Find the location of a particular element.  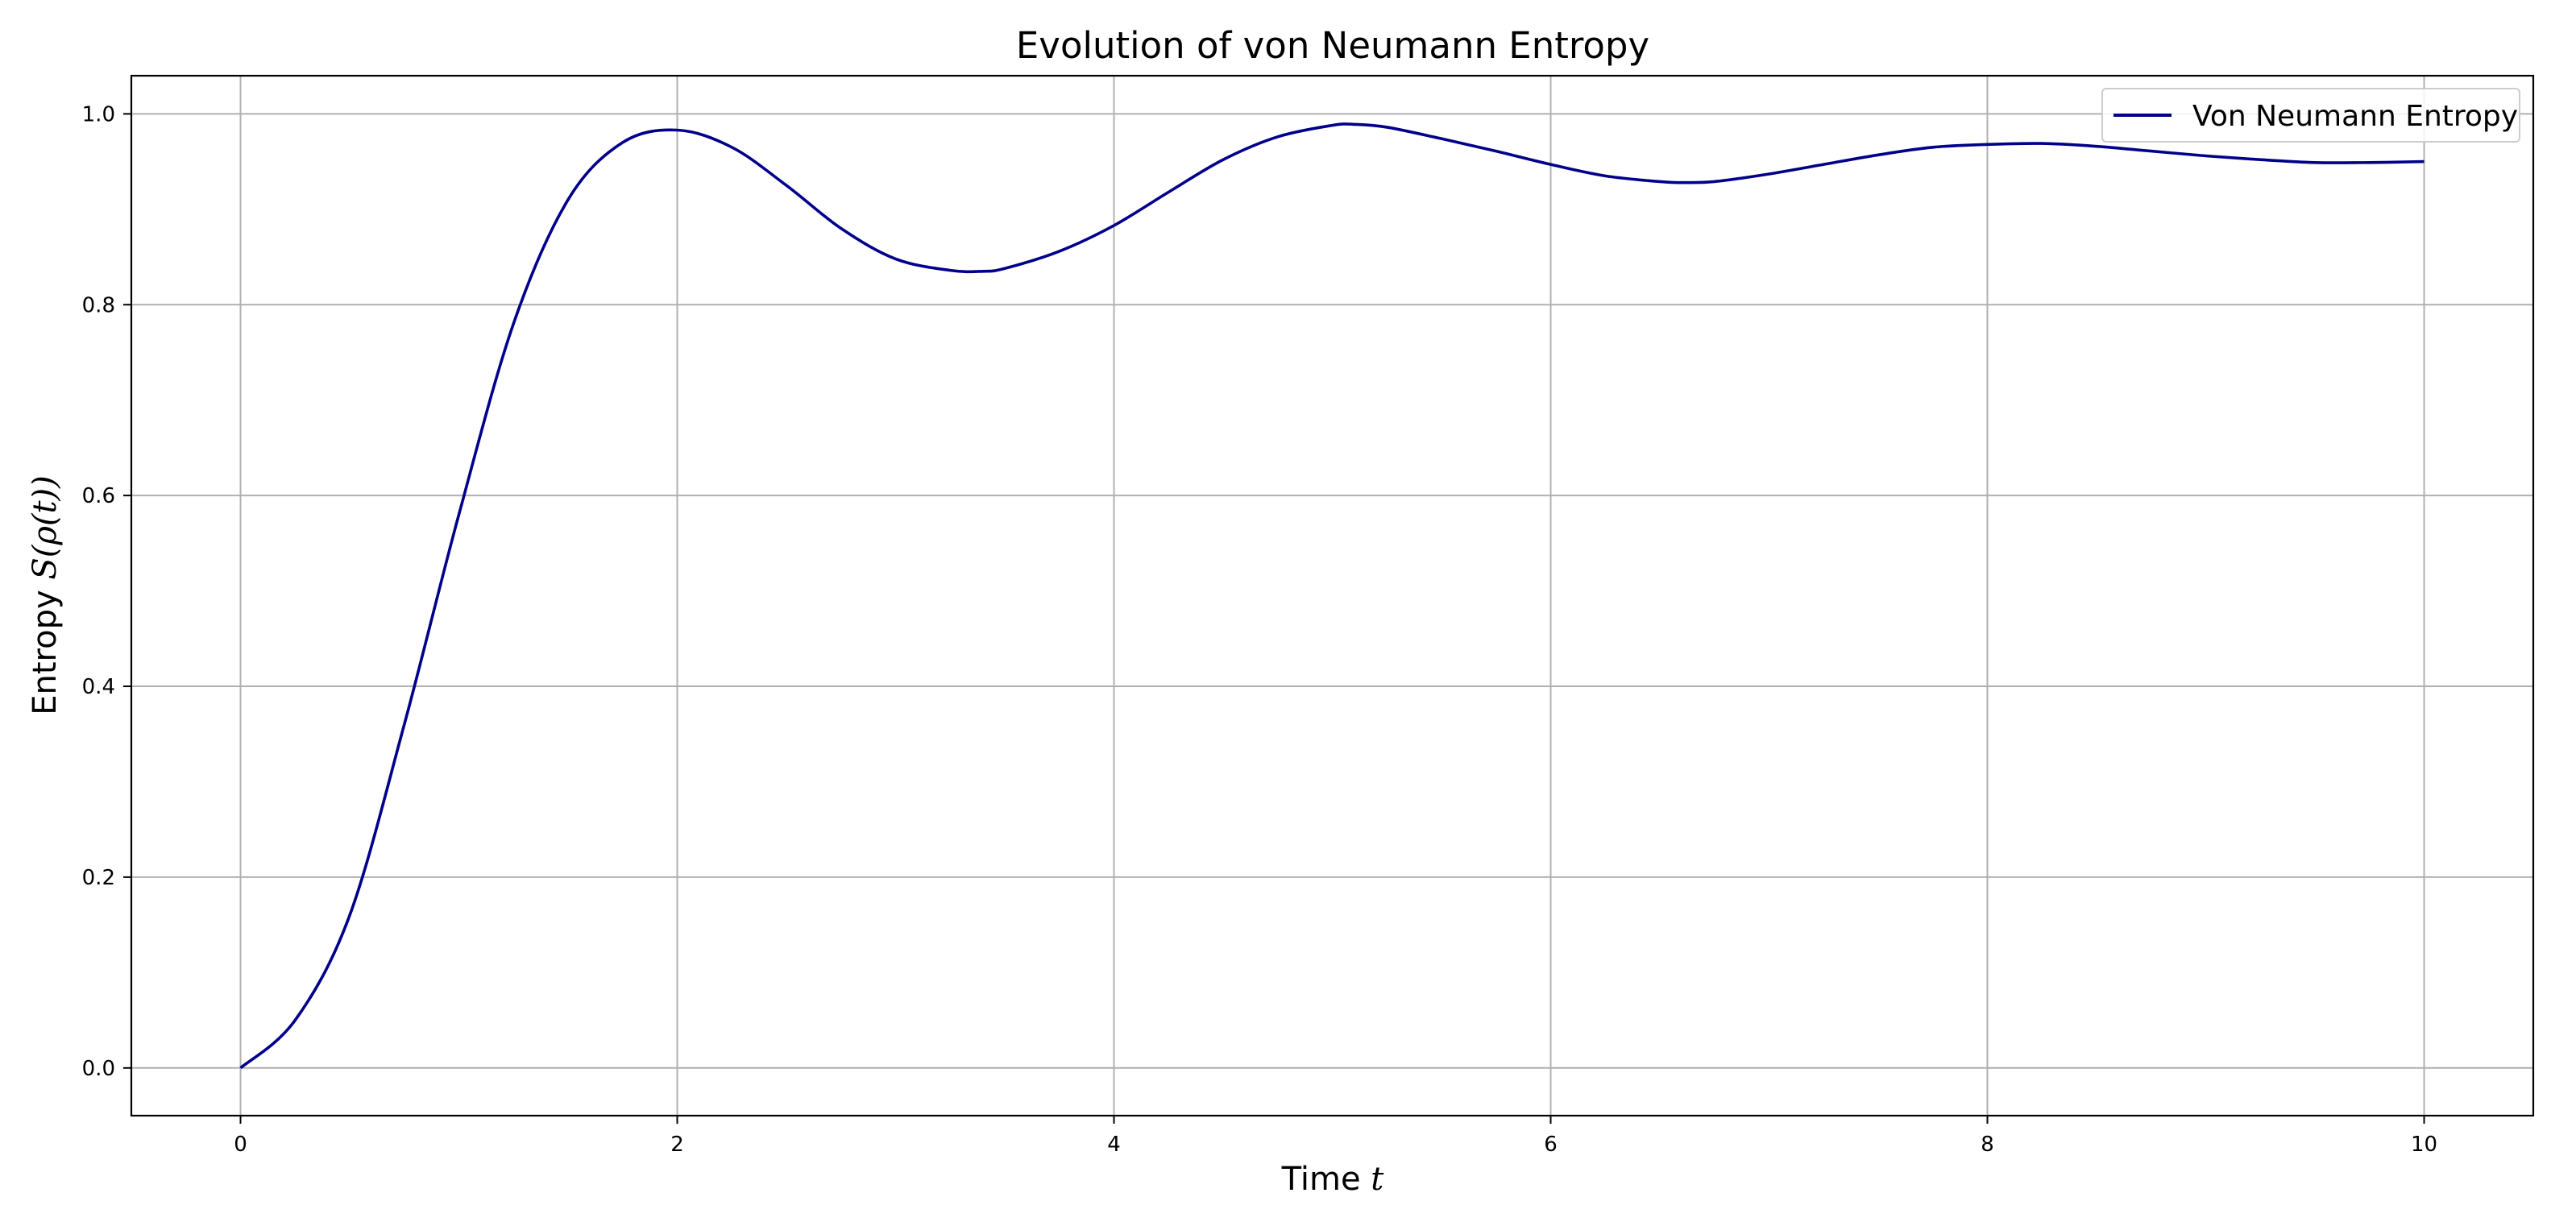

x-axis-label-math: t is located at coordinates (1377, 1179).